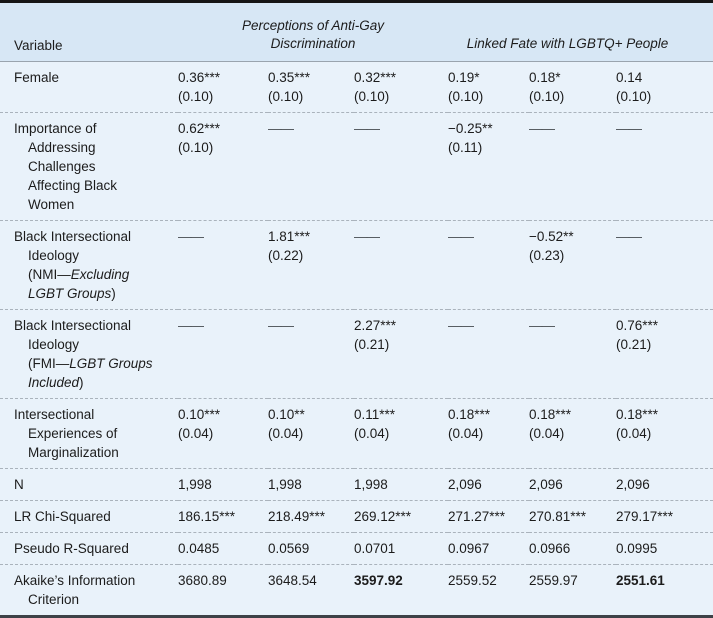 This screenshot has width=713, height=618. Describe the element at coordinates (465, 147) in the screenshot. I see `standard-error-value: (0.11)` at that location.